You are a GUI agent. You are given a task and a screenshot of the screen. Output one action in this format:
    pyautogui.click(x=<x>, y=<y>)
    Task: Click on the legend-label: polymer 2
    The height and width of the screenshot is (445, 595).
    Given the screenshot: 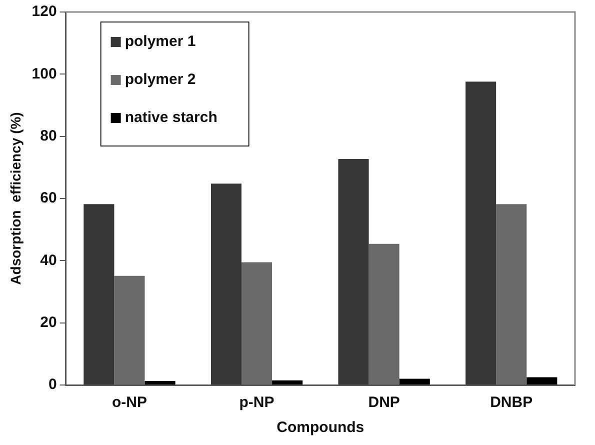 What is the action you would take?
    pyautogui.click(x=160, y=79)
    